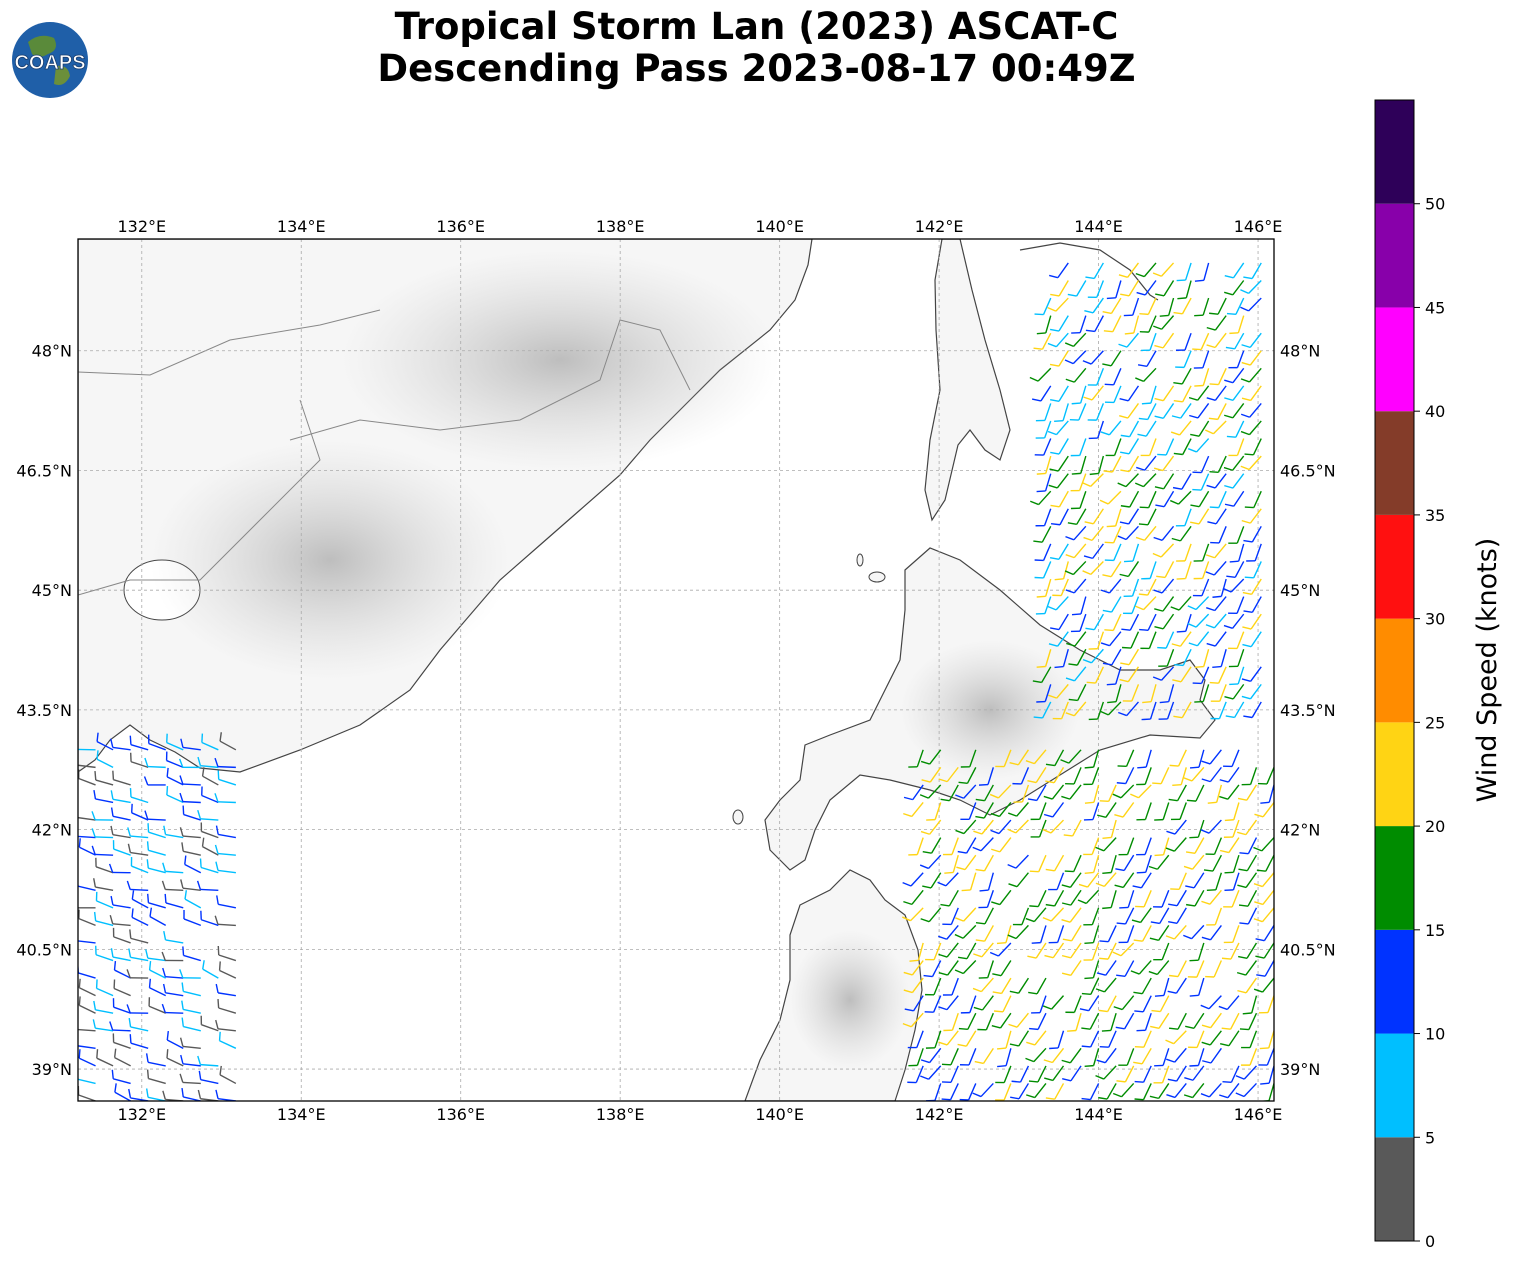 The height and width of the screenshot is (1264, 1513). I want to click on lon-tick-label-bottom: 136°E, so click(460, 1114).